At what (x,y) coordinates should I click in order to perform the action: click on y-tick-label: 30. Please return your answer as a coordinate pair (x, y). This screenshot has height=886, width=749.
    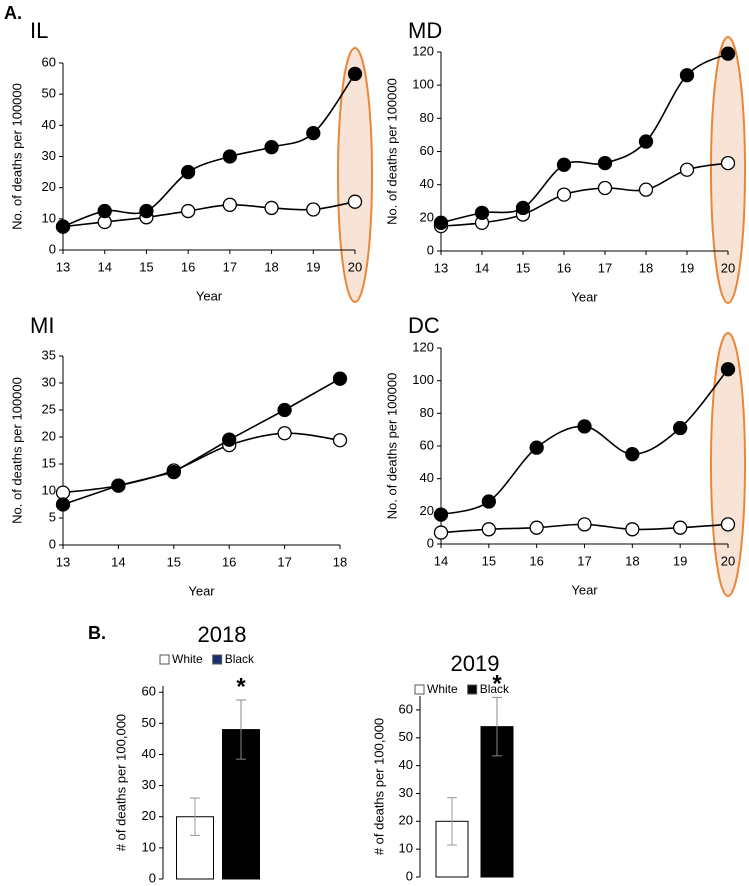
    Looking at the image, I should click on (49, 155).